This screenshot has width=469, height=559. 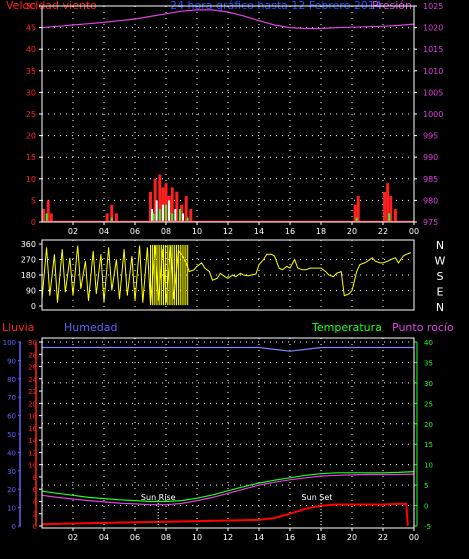 I want to click on rain-tick-label: 20, so click(x=32, y=404).